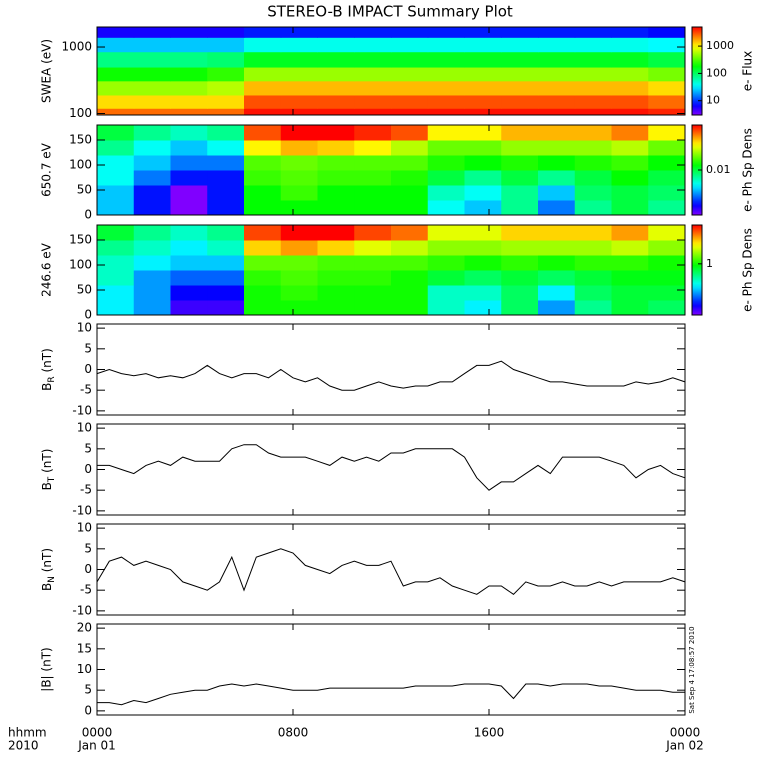 The height and width of the screenshot is (780, 780). What do you see at coordinates (47, 587) in the screenshot?
I see `y-label-main: B` at bounding box center [47, 587].